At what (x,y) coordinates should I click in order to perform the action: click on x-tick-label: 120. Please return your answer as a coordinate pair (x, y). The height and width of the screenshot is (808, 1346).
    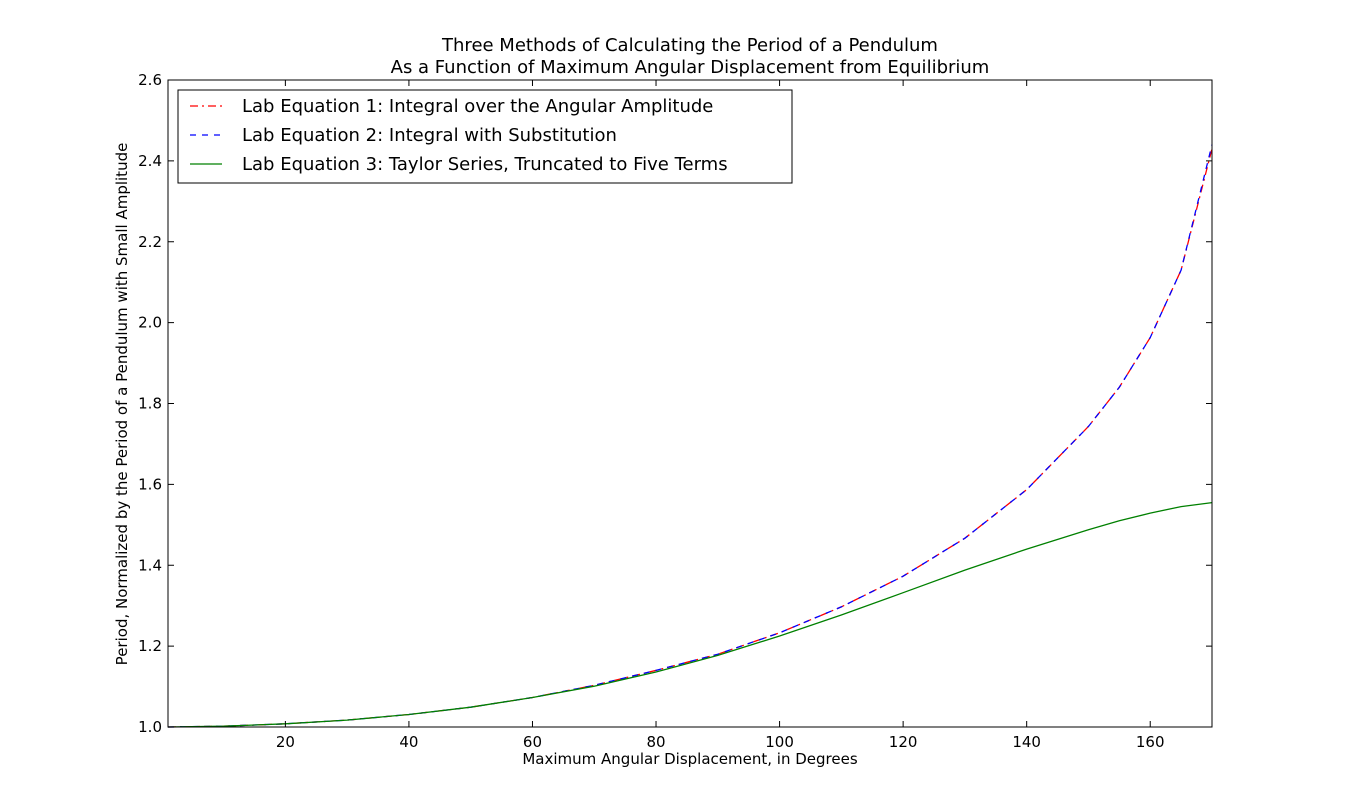
    Looking at the image, I should click on (903, 742).